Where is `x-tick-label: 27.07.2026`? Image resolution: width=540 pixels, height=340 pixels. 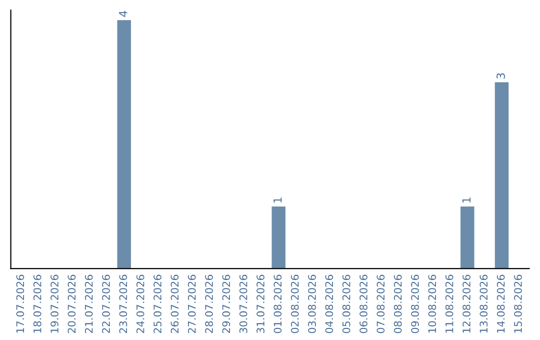
x-tick-label: 27.07.2026 is located at coordinates (192, 304).